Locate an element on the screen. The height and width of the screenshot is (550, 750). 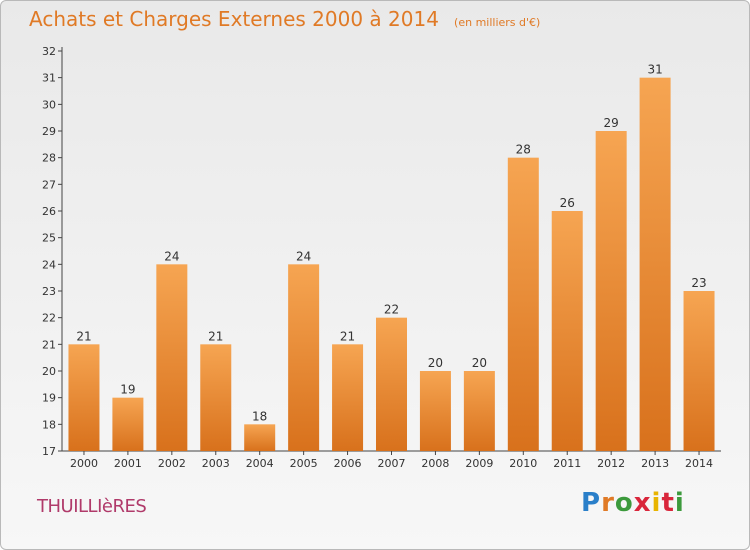
x-tick-label-2013: 2013 is located at coordinates (655, 463).